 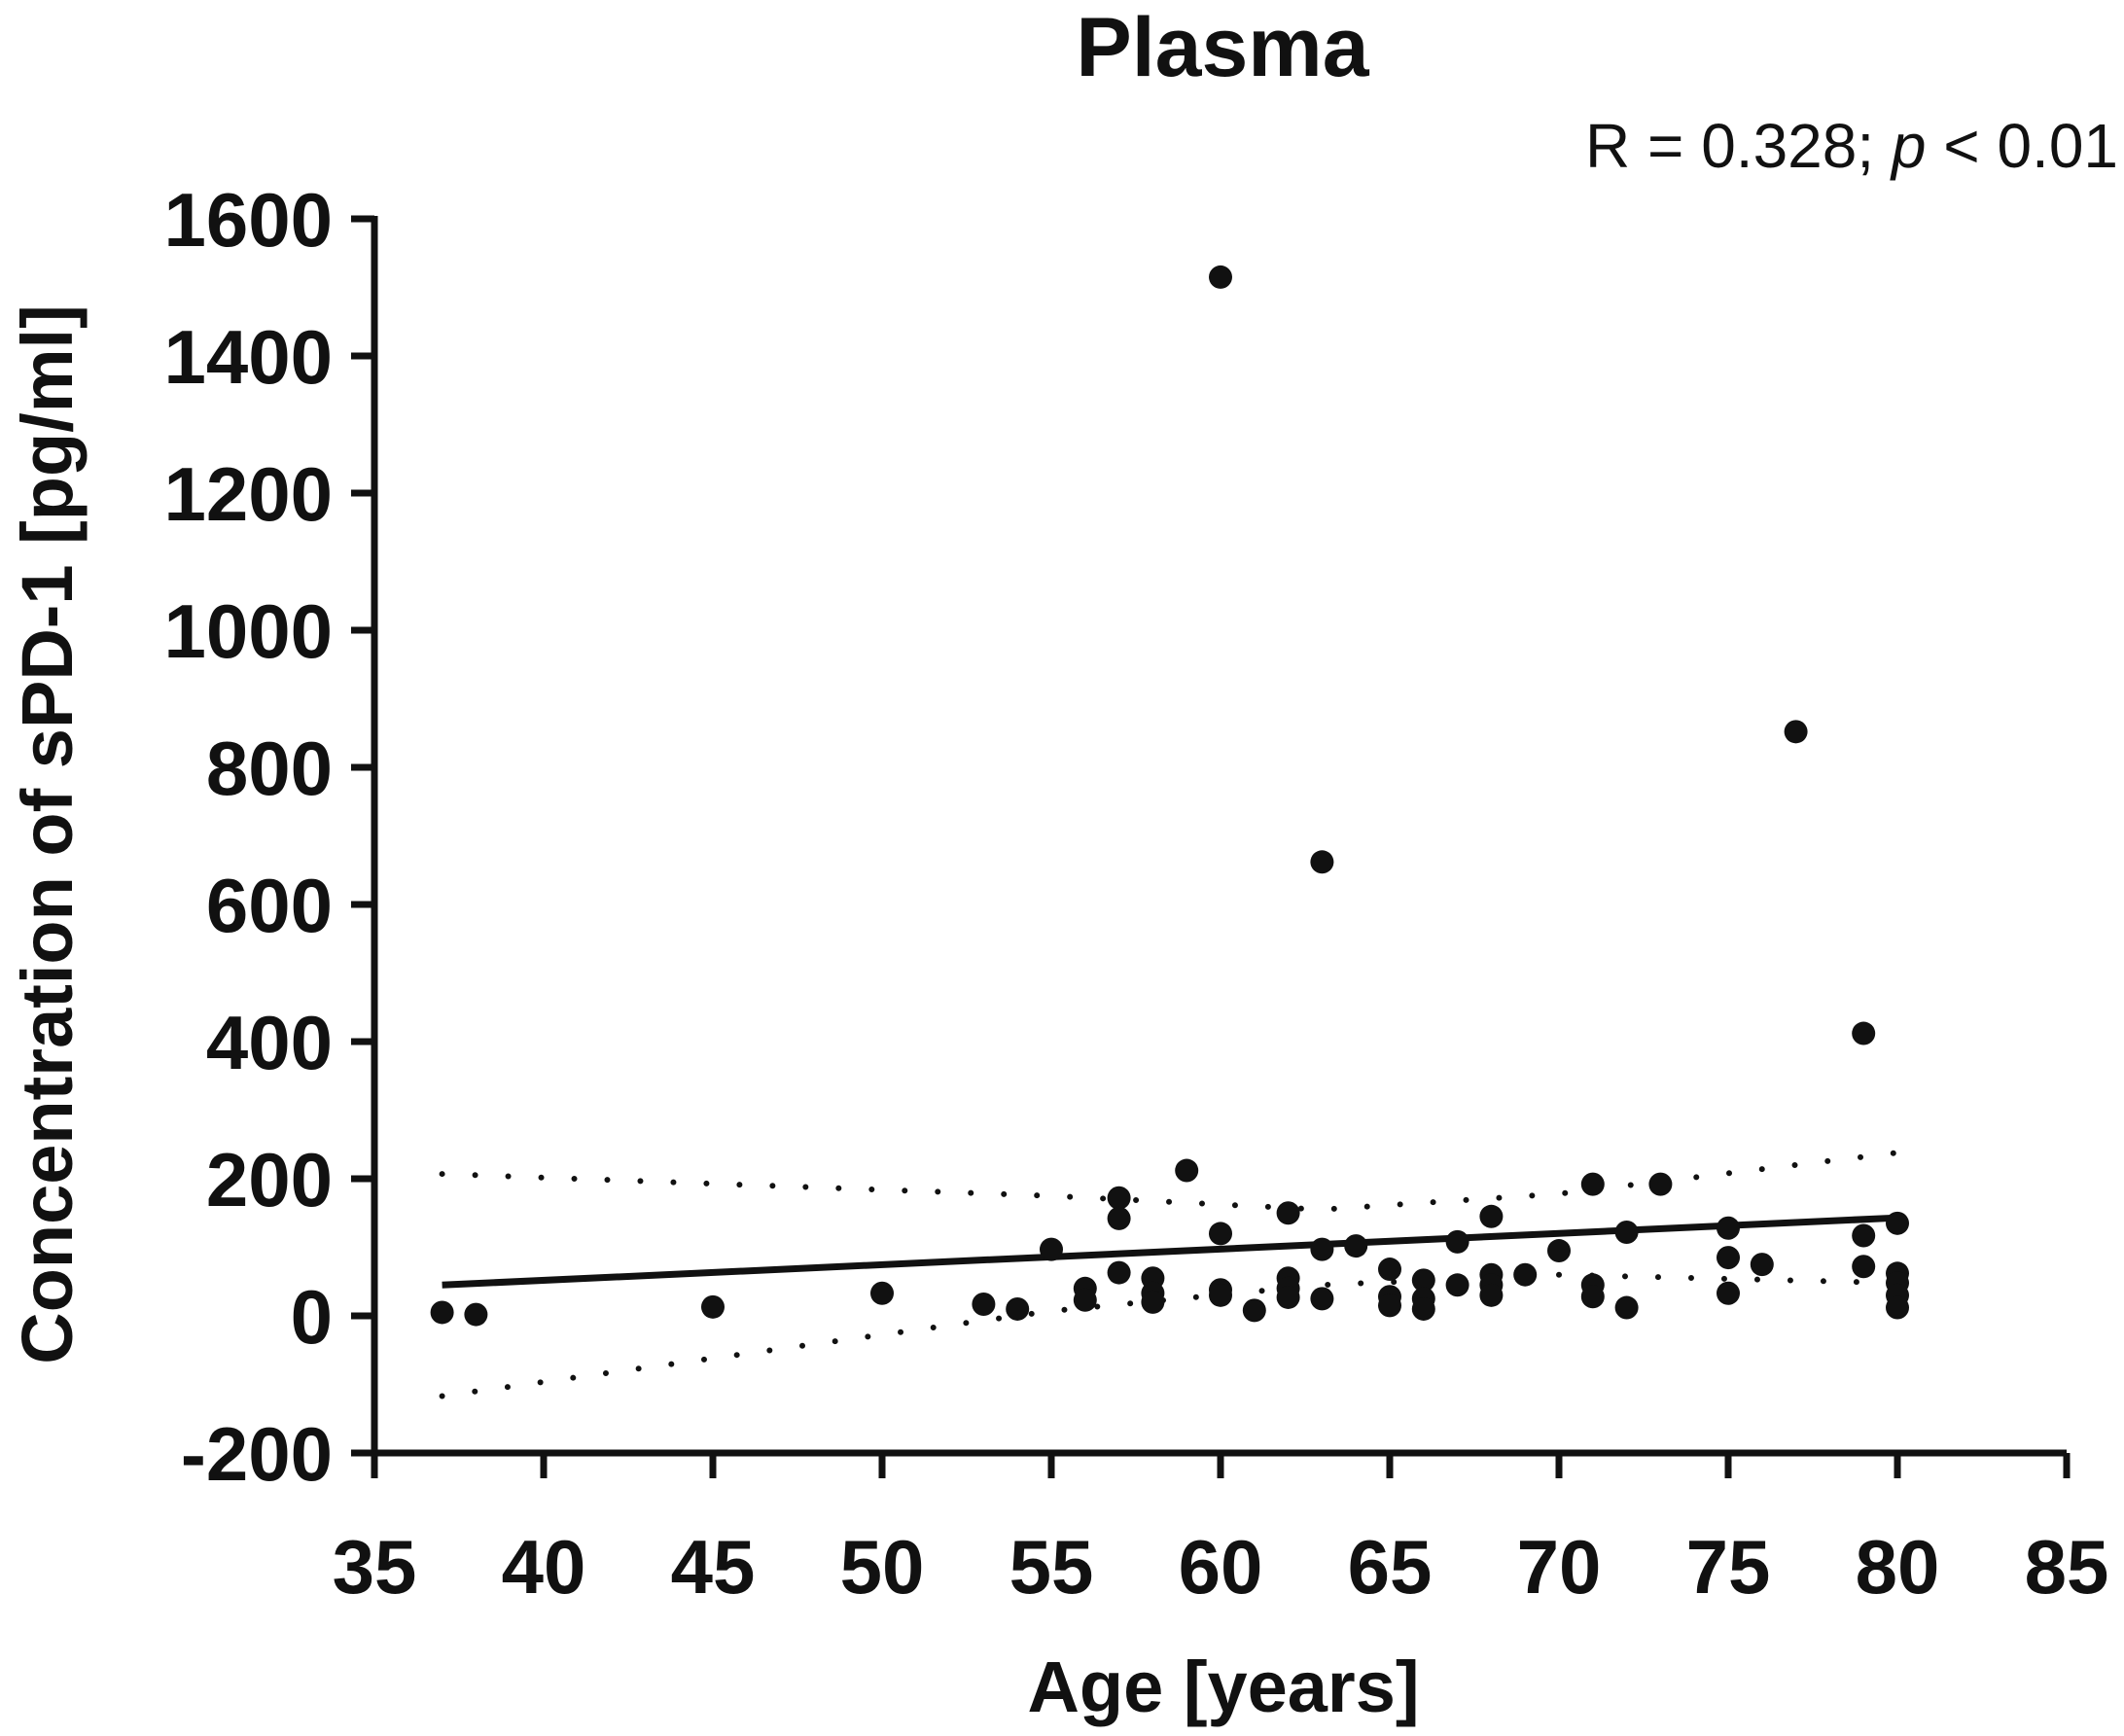 I want to click on regression-fit, so click(x=1170, y=1251).